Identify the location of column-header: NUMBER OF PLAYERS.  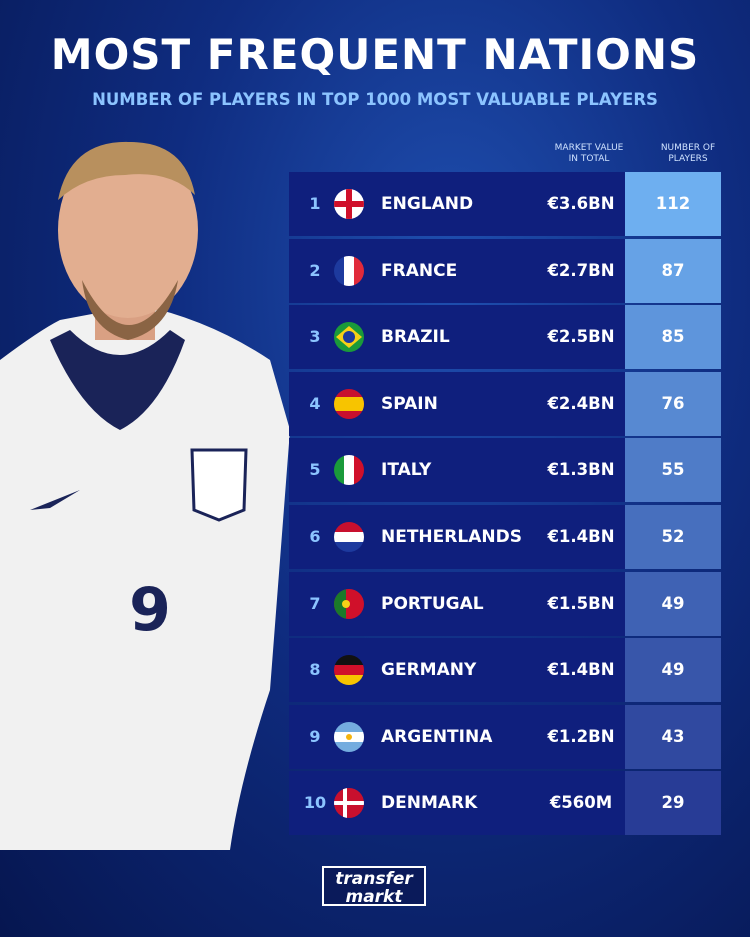
(688, 154).